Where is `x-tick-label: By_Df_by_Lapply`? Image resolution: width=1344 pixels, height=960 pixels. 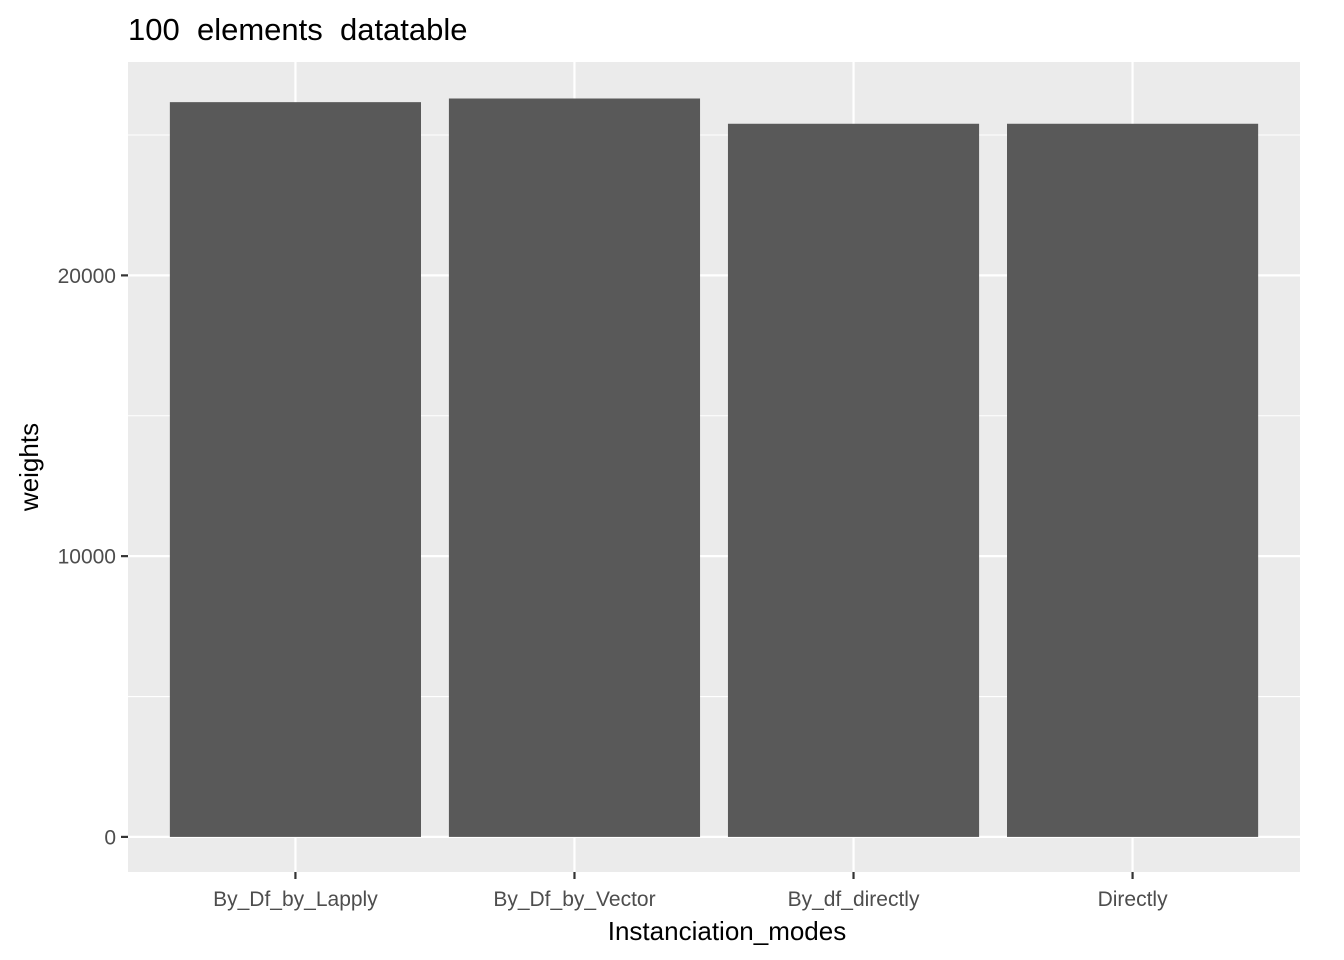
x-tick-label: By_Df_by_Lapply is located at coordinates (295, 899).